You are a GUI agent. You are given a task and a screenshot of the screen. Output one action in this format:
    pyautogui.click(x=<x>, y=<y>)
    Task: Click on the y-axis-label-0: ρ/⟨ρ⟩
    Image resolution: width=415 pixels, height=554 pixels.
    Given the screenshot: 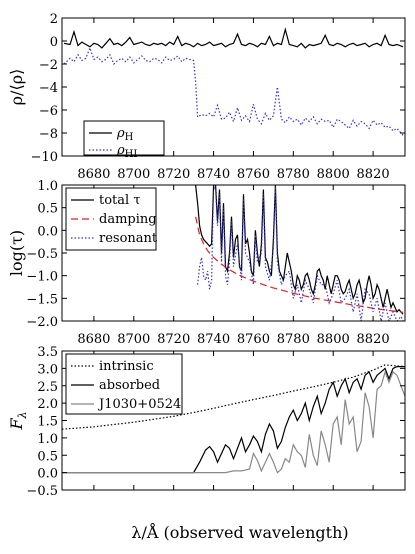 What is the action you would take?
    pyautogui.click(x=16, y=87)
    